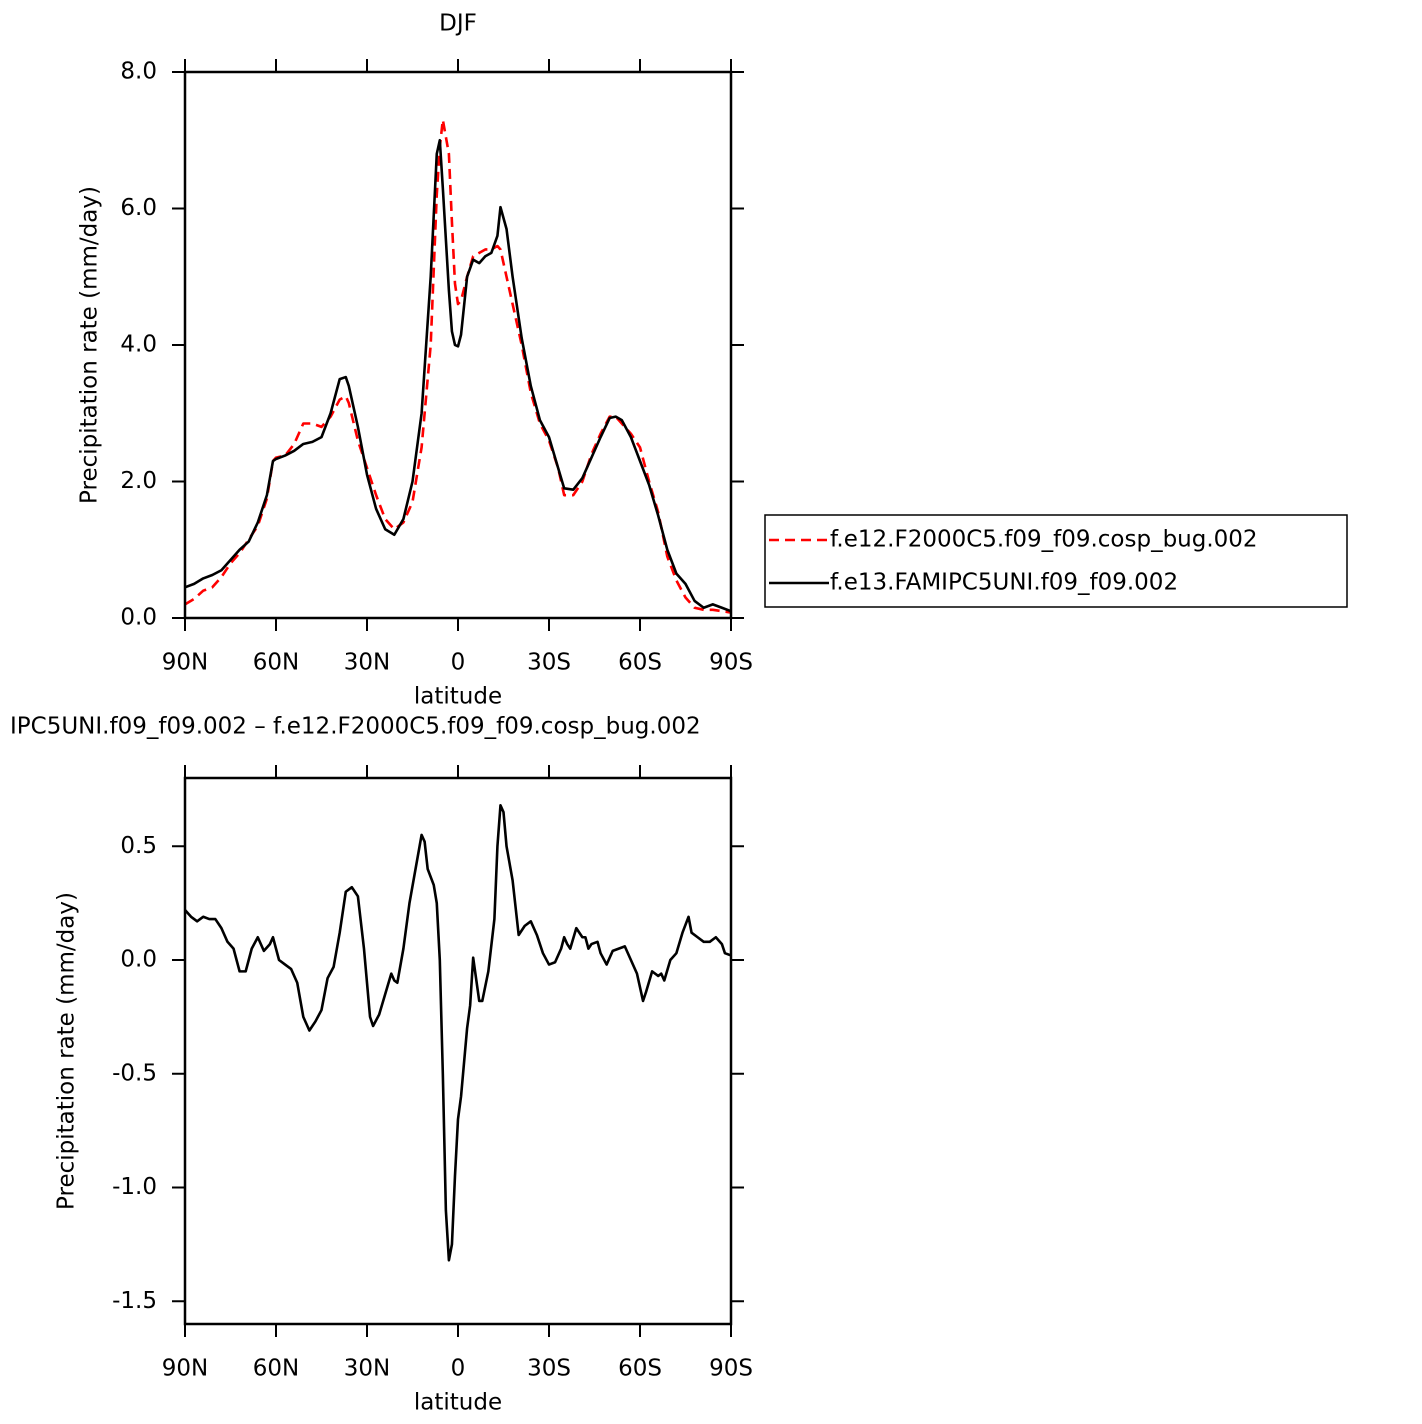 The width and height of the screenshot is (1422, 1424). Describe the element at coordinates (458, 24) in the screenshot. I see `chart-title: DJF` at that location.